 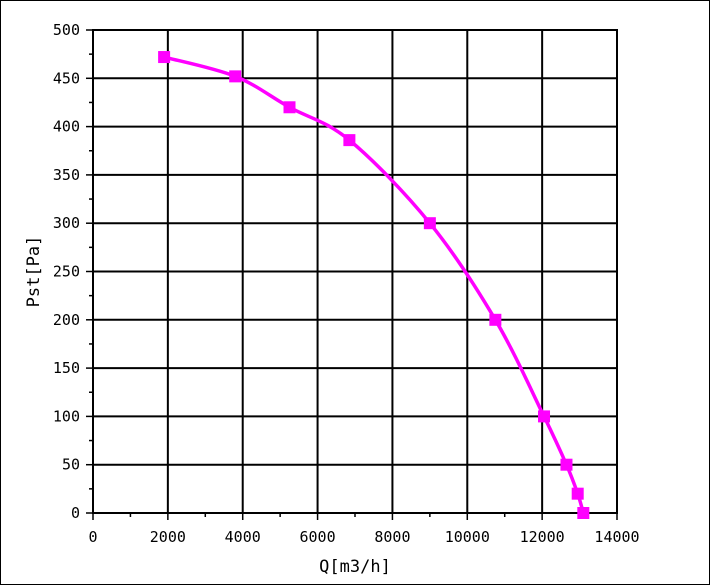 What do you see at coordinates (66, 127) in the screenshot?
I see `y-tick-label: 400` at bounding box center [66, 127].